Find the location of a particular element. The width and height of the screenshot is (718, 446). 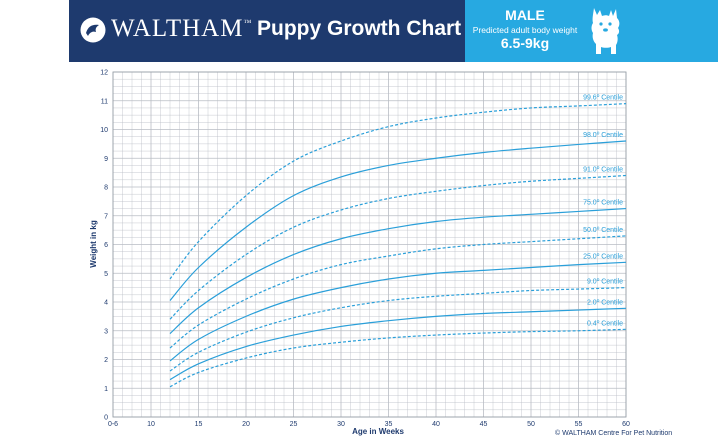

x-tick-label: 10 is located at coordinates (151, 424).